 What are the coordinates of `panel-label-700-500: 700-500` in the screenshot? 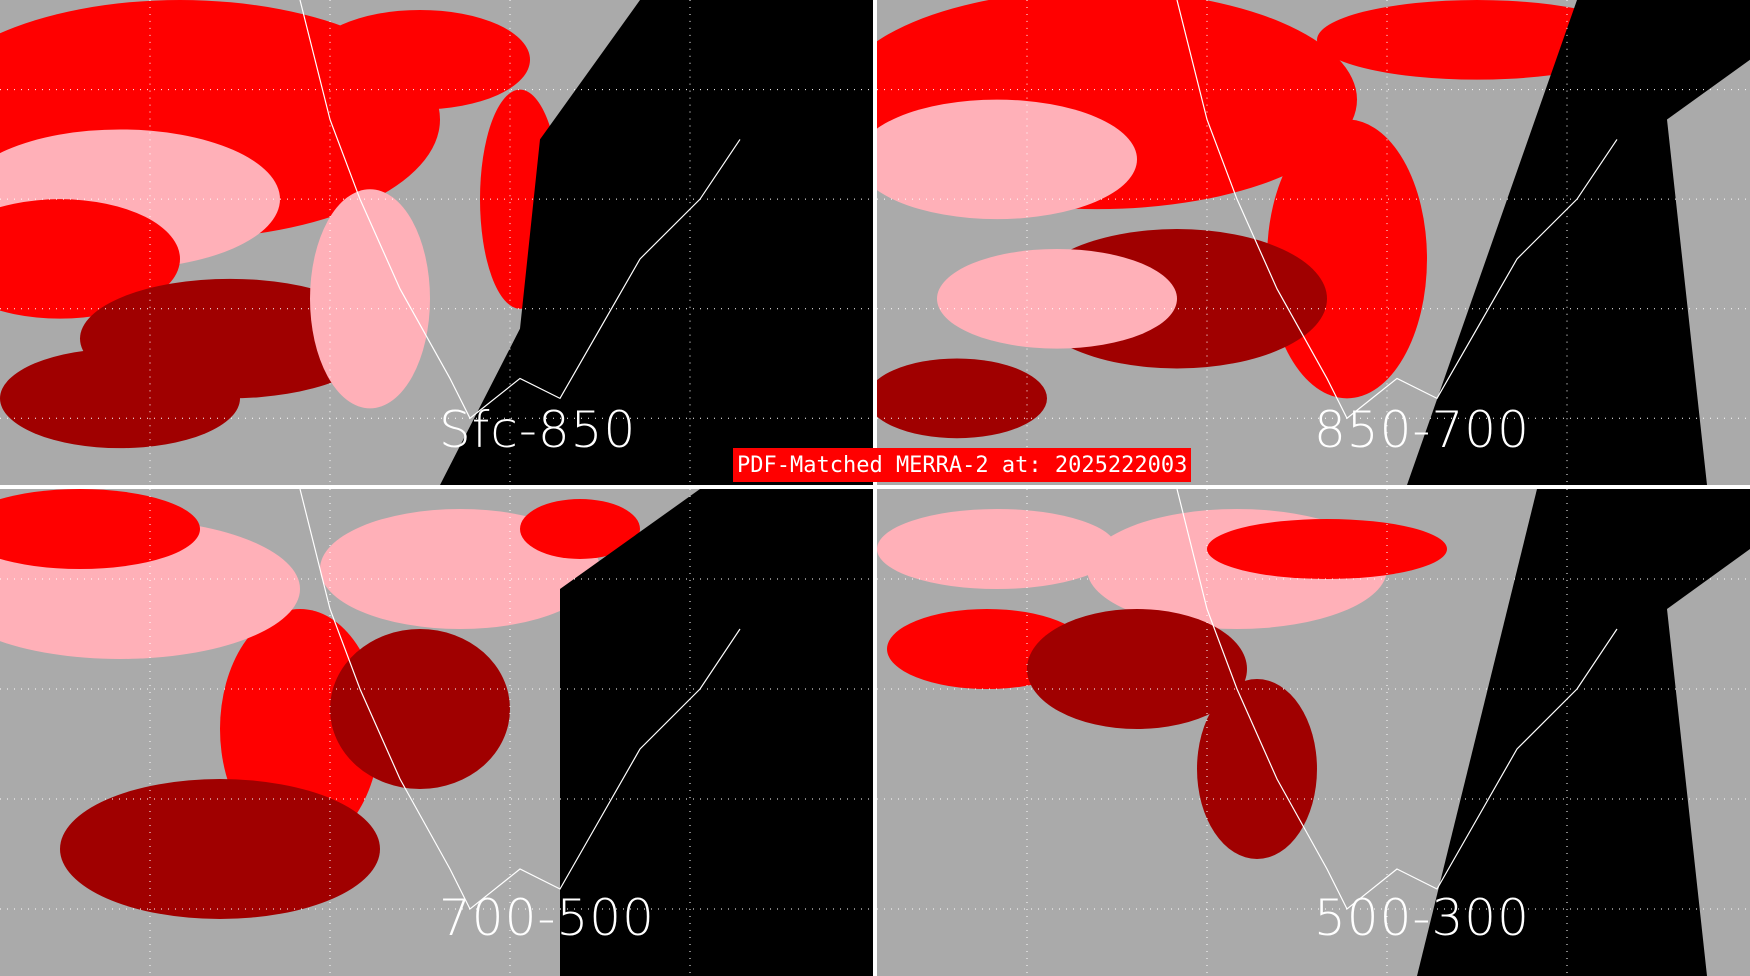 It's located at (547, 918).